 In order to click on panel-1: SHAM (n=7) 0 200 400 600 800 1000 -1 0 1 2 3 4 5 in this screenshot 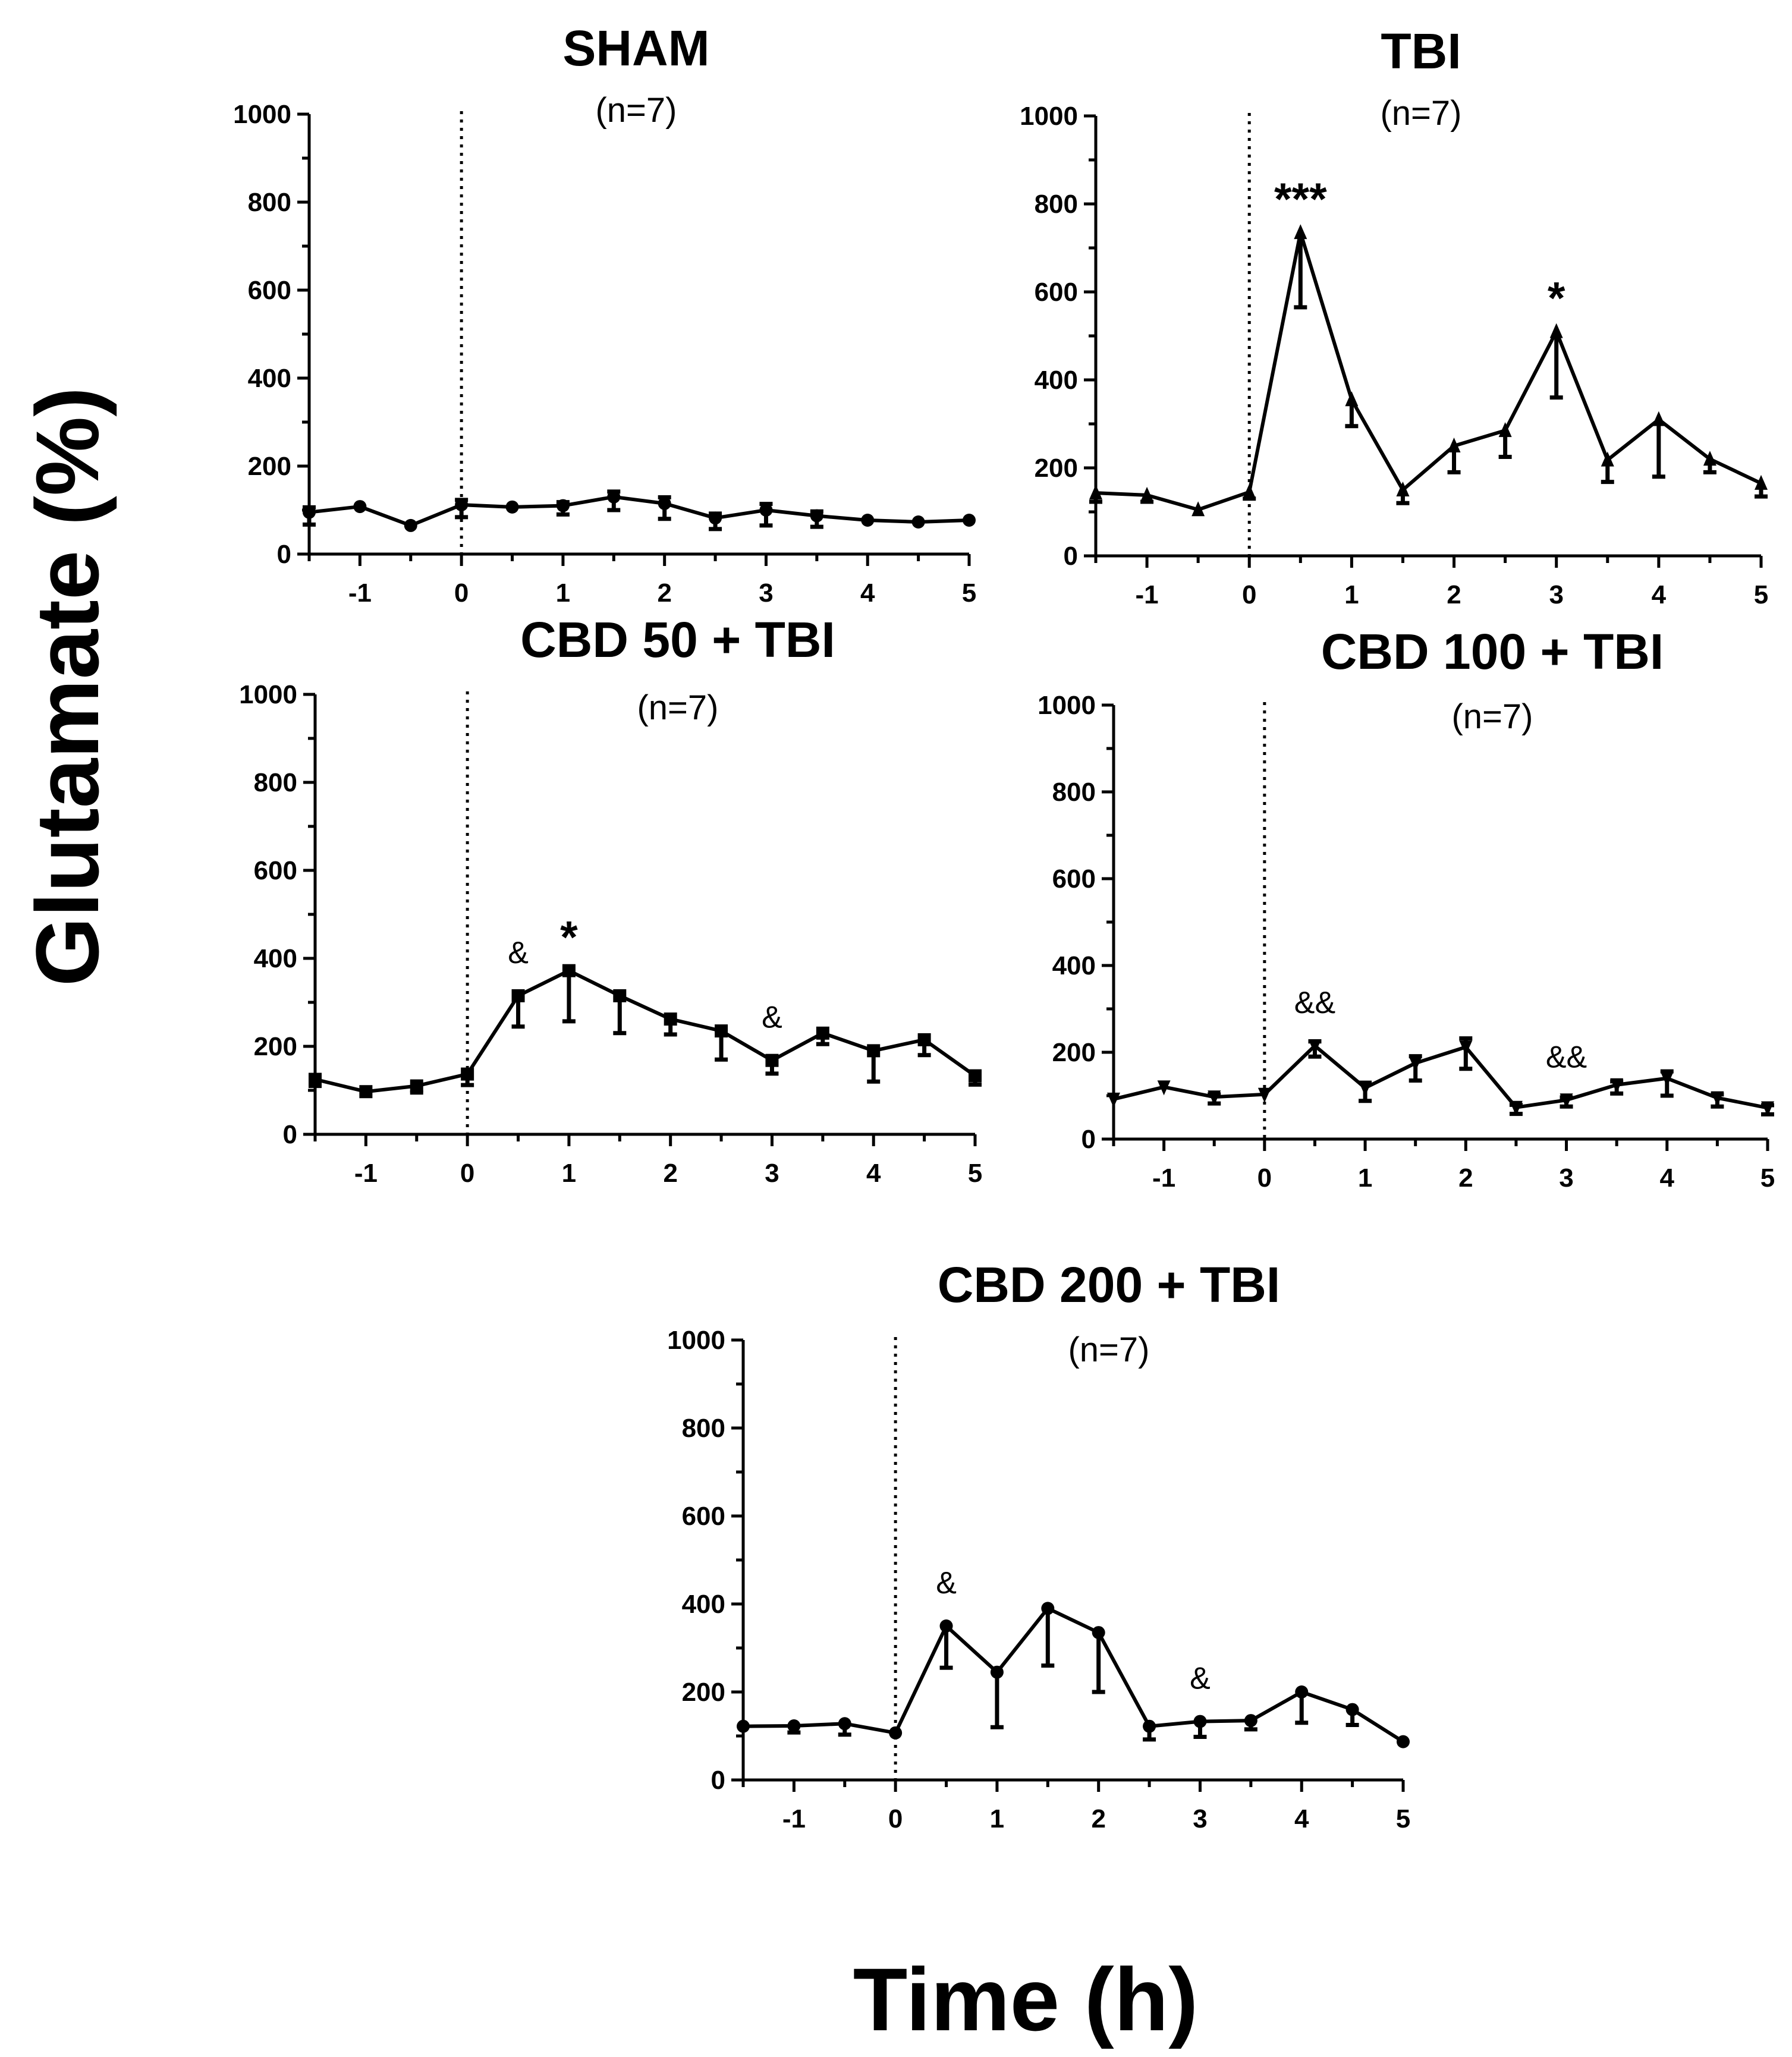, I will do `click(604, 314)`.